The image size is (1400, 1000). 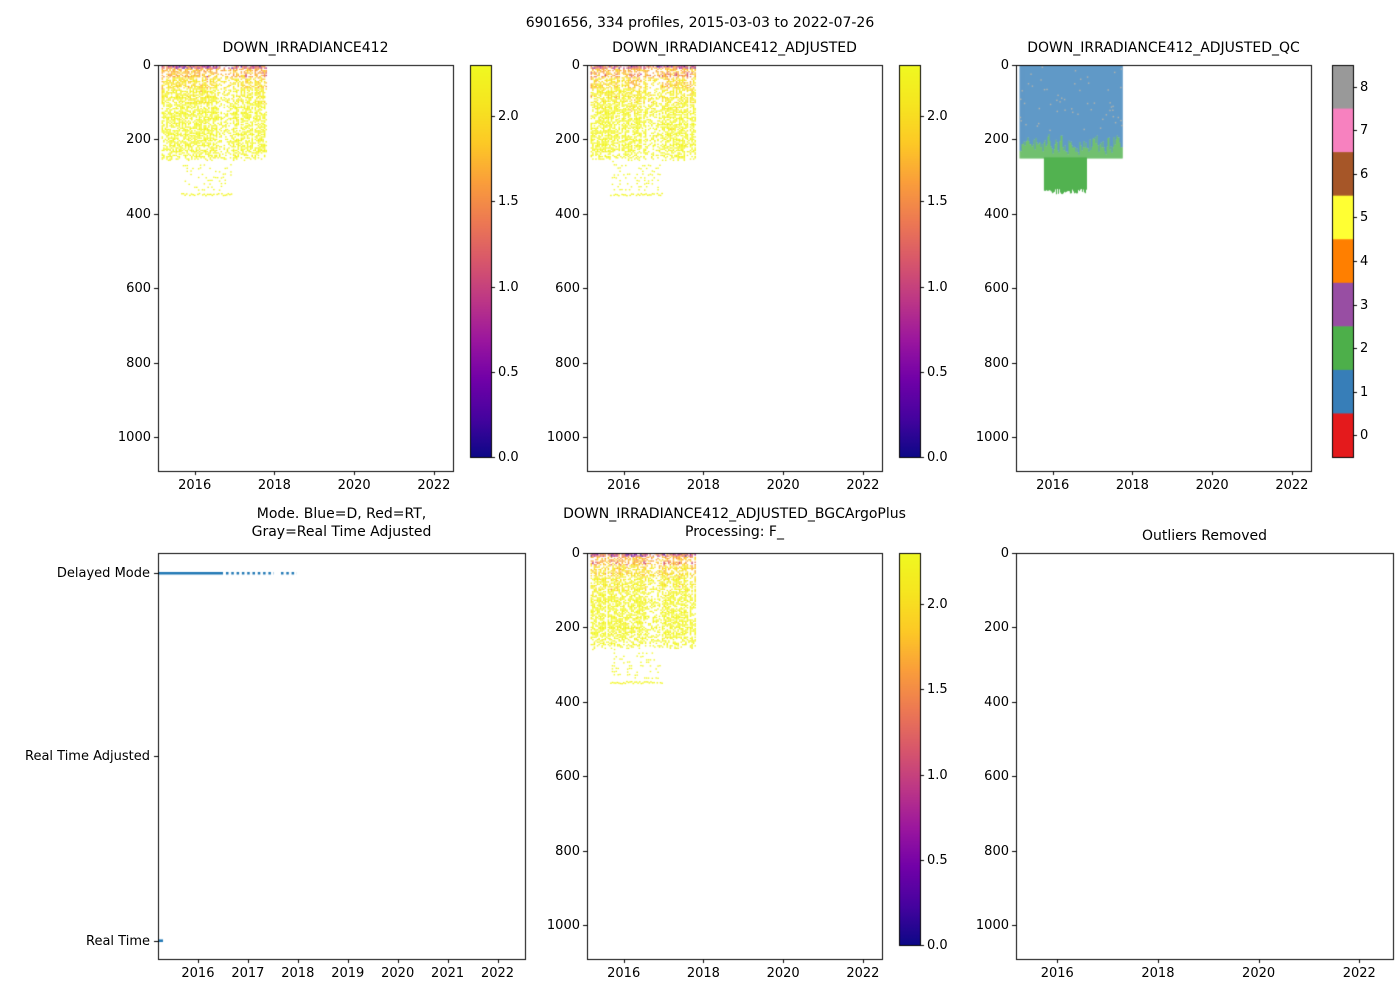 I want to click on subplot-title-mode-line1: Mode. Blue=D, Red=RT,, so click(x=341, y=514).